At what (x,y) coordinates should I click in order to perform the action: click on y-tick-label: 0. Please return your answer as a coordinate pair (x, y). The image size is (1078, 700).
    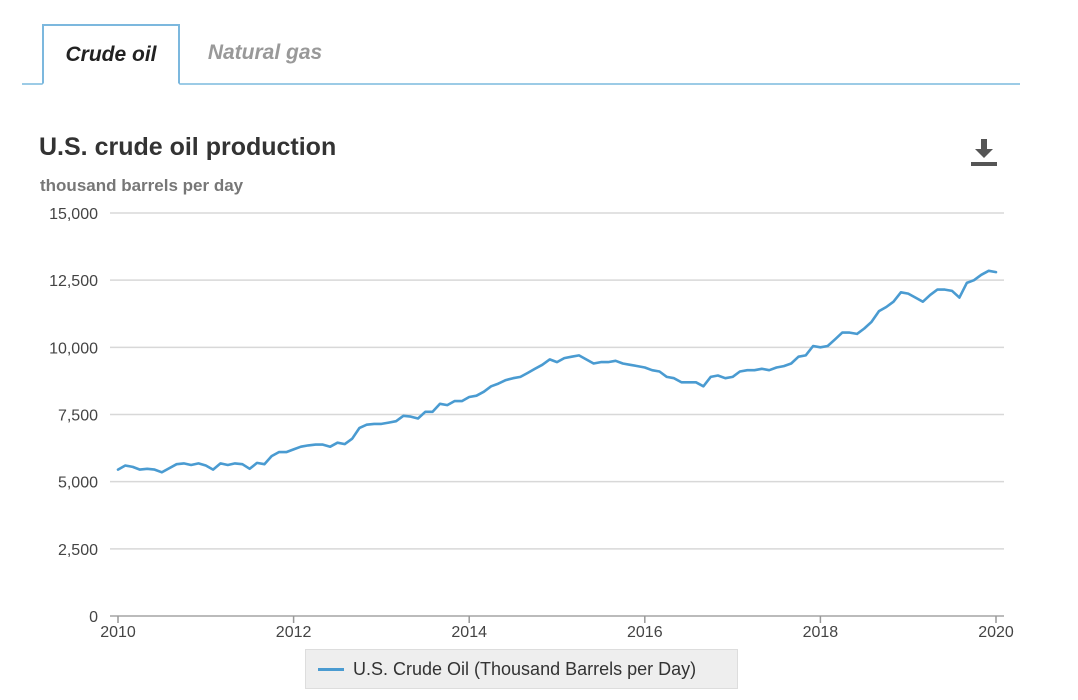
    Looking at the image, I should click on (93, 617).